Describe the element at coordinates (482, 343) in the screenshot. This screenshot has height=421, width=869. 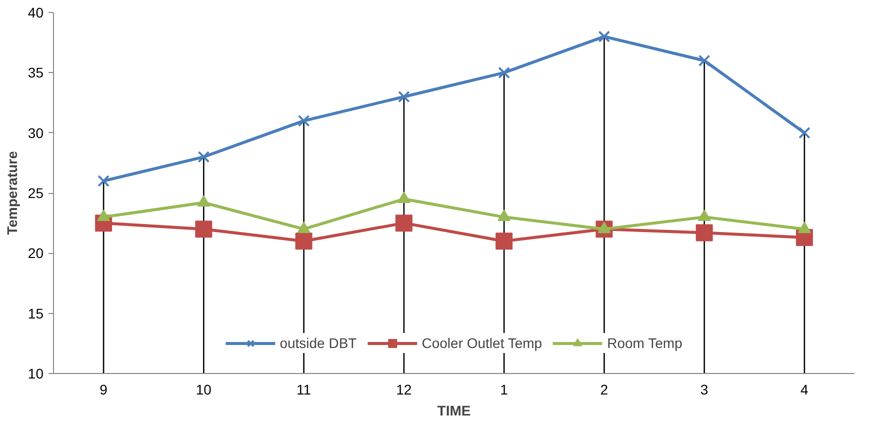
I see `legend-label: Cooler Outlet Temp` at that location.